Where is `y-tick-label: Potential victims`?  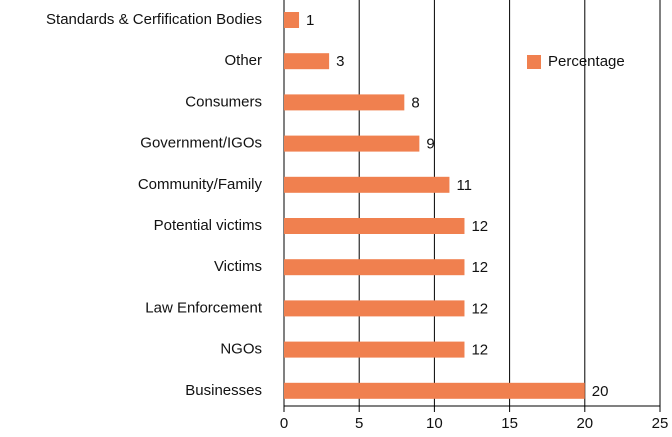
y-tick-label: Potential victims is located at coordinates (208, 225).